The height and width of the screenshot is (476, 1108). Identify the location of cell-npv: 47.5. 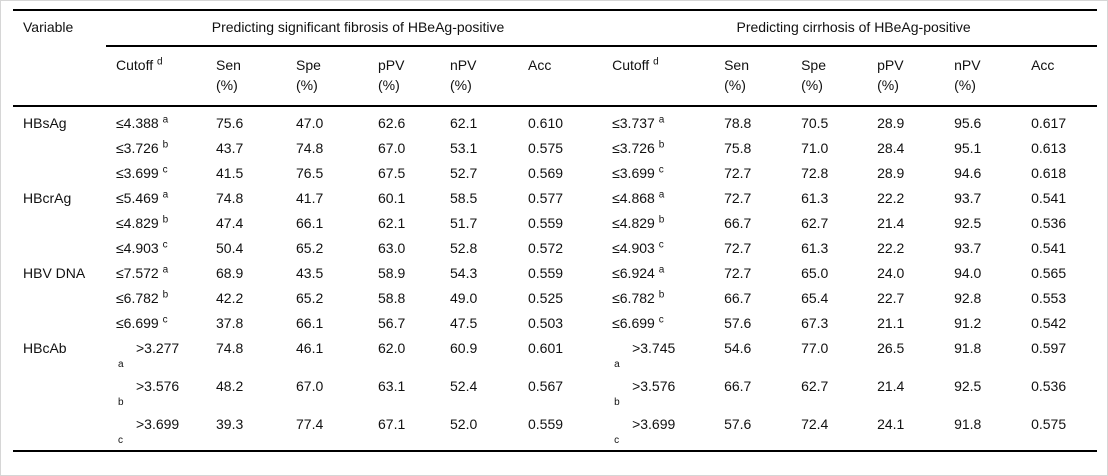
(464, 323).